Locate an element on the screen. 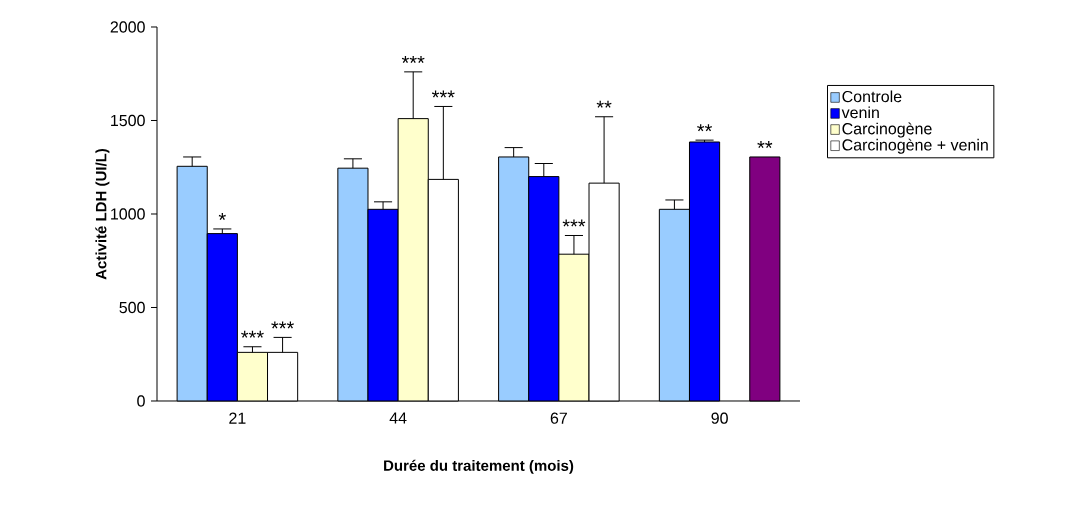  x-tick-label: 44 is located at coordinates (398, 418).